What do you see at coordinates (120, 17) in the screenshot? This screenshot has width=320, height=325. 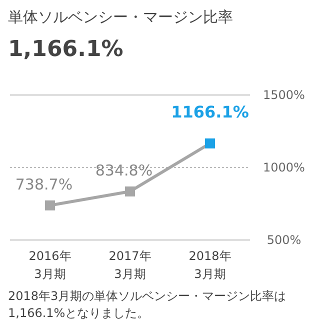 I see `chart-title: 単体ソルベンシー・マージン比率` at bounding box center [120, 17].